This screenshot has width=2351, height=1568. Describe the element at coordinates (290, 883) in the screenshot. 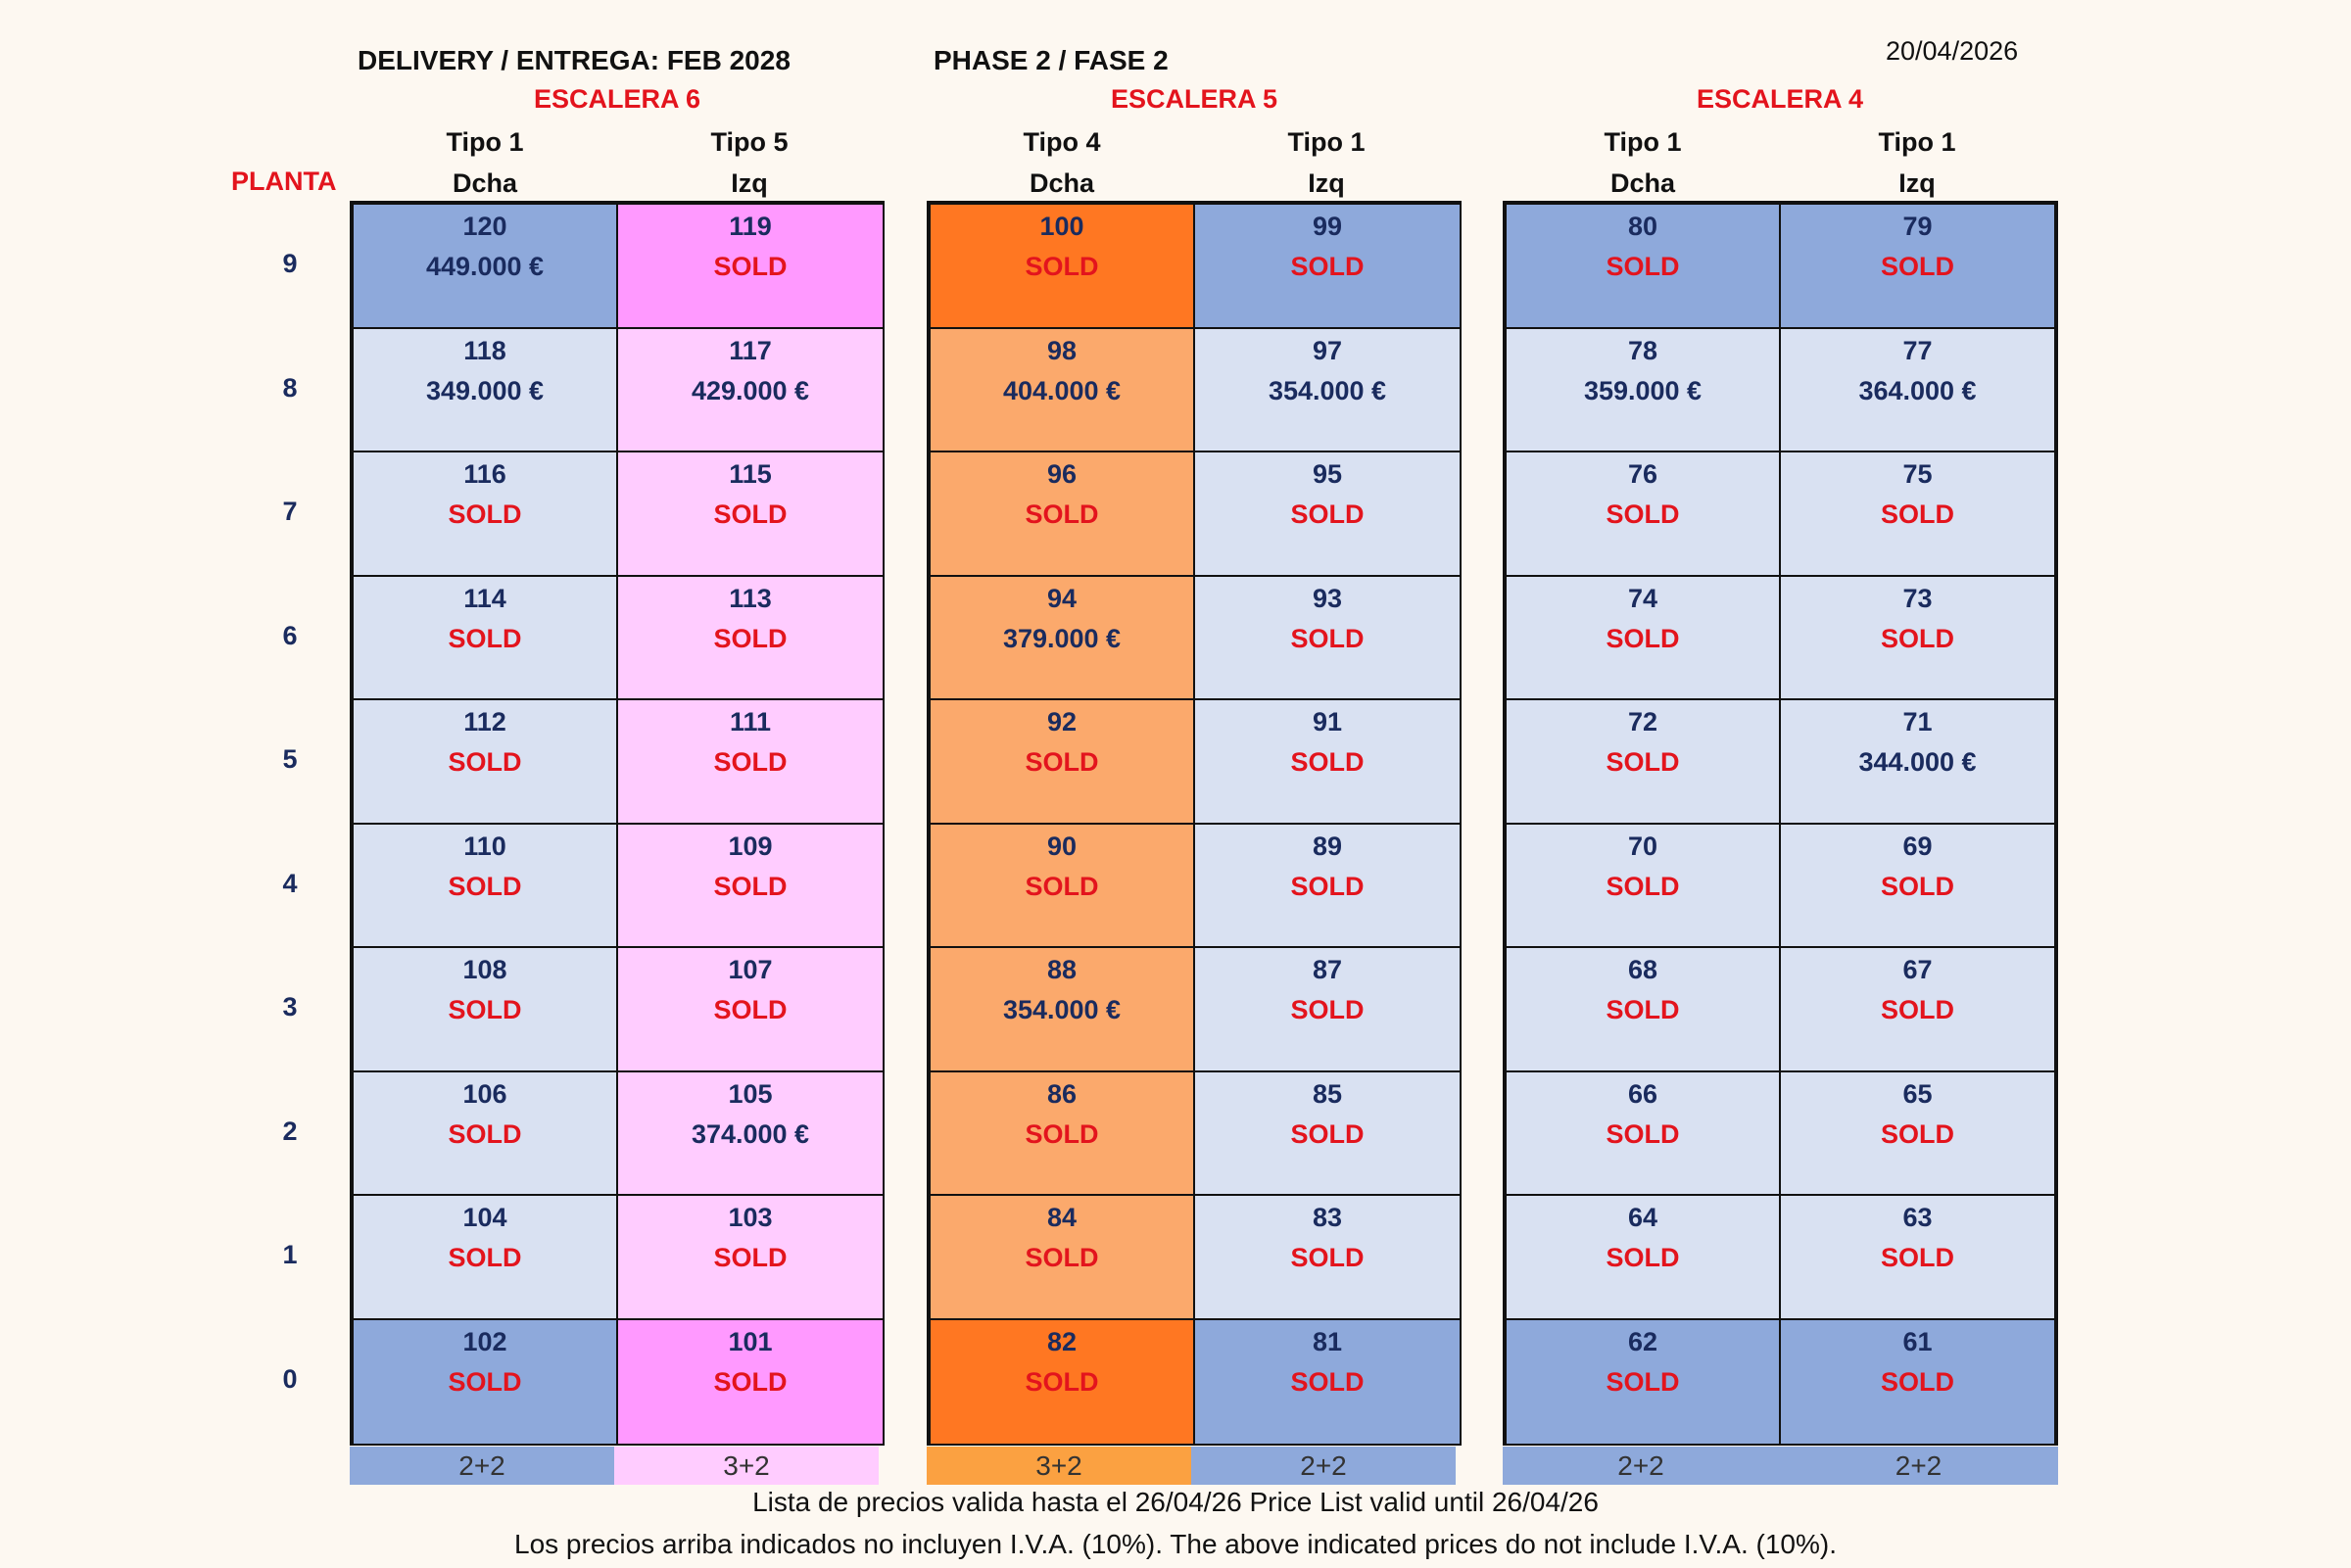

I see `floor-label: 4` at that location.